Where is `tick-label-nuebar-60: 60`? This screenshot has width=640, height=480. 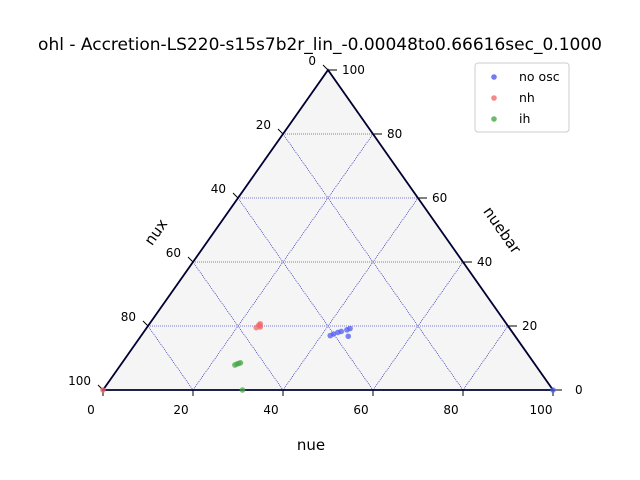 tick-label-nuebar-60: 60 is located at coordinates (439, 198).